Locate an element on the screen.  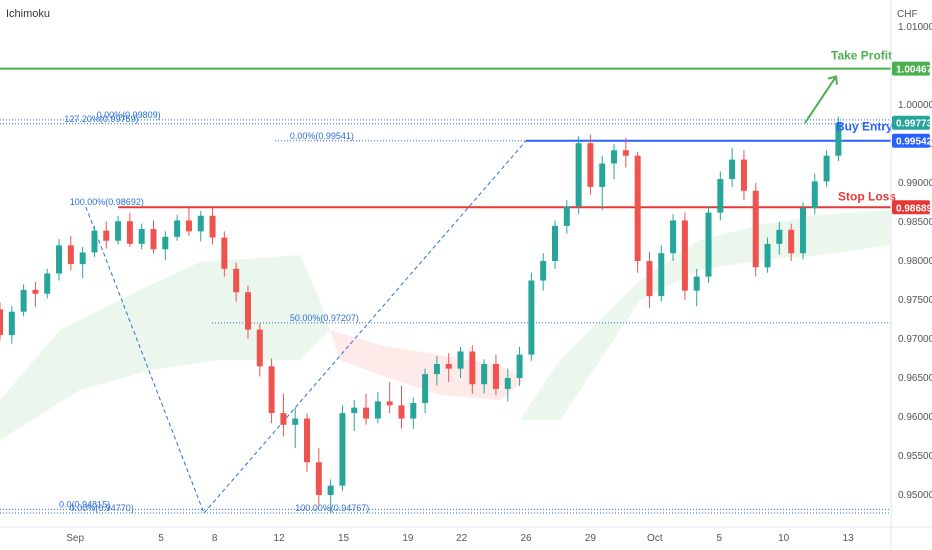
price-badge: 0.99542 is located at coordinates (912, 140).